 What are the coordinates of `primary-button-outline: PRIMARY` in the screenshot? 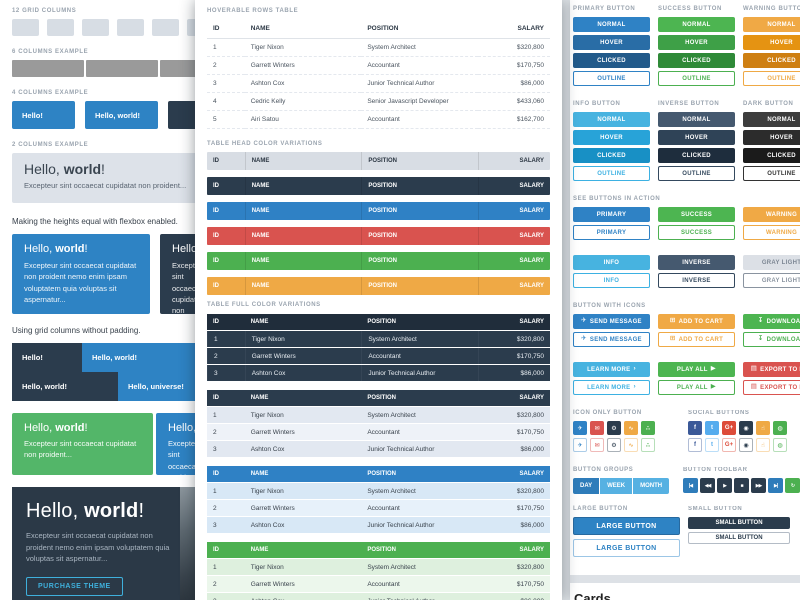 It's located at (611, 232).